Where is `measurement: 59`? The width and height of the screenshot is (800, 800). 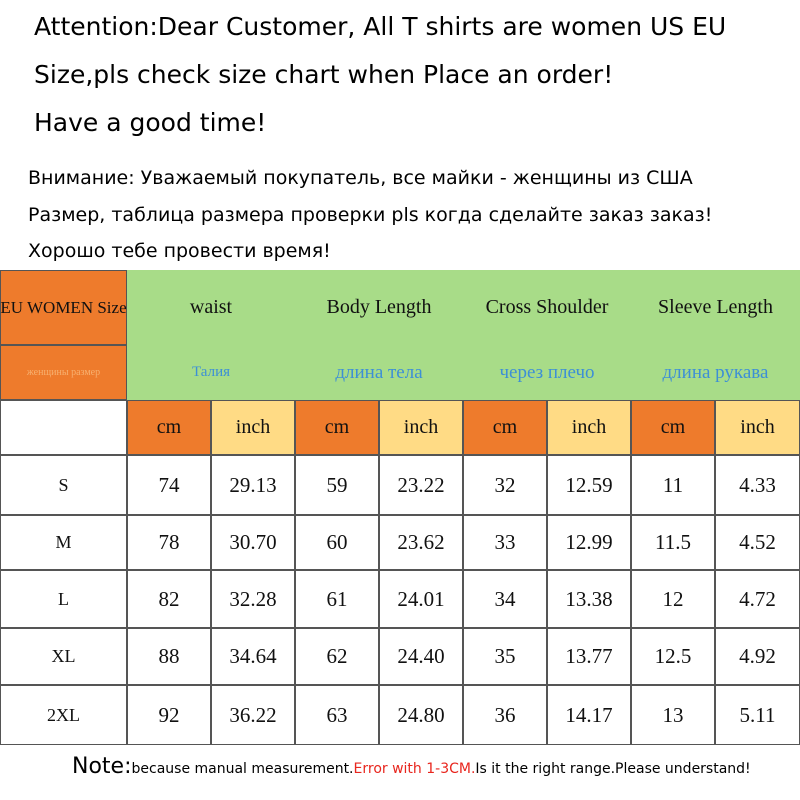
measurement: 59 is located at coordinates (337, 485).